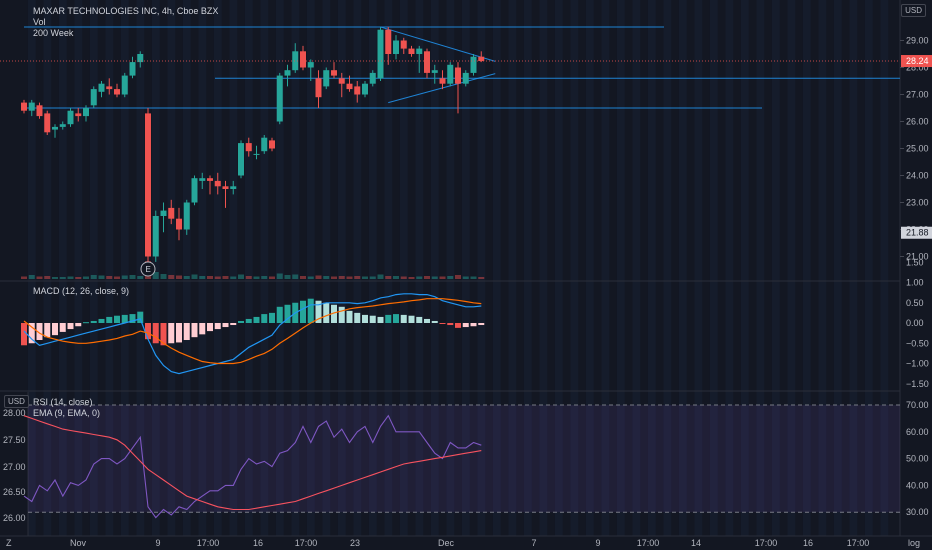 The height and width of the screenshot is (550, 932). I want to click on left-scale-tick-label: 26.00, so click(14, 518).